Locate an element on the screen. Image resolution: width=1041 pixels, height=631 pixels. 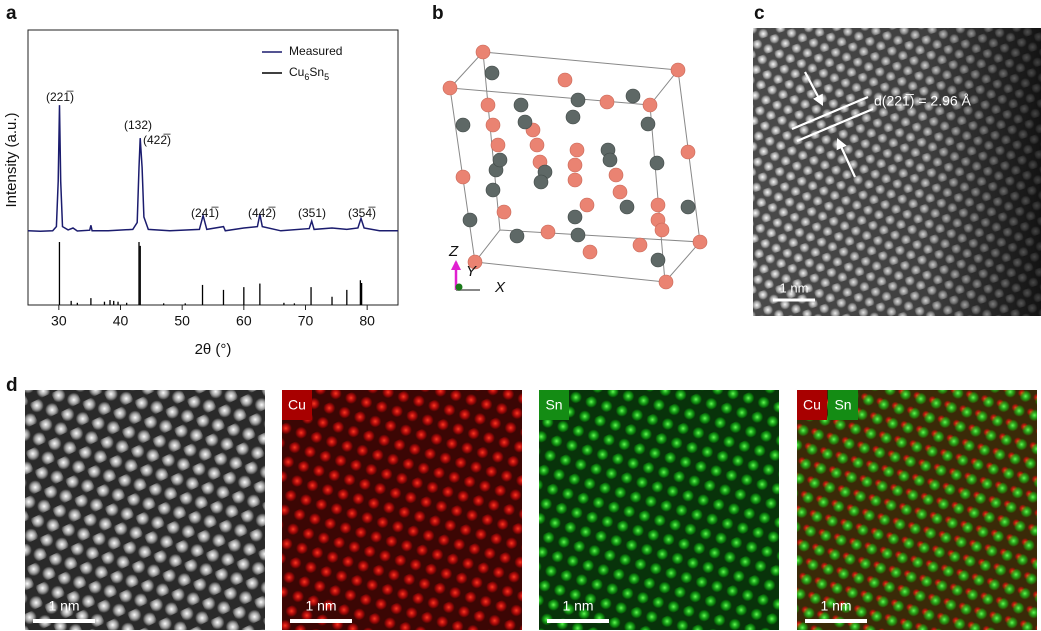
image-shade is located at coordinates (897, 172).